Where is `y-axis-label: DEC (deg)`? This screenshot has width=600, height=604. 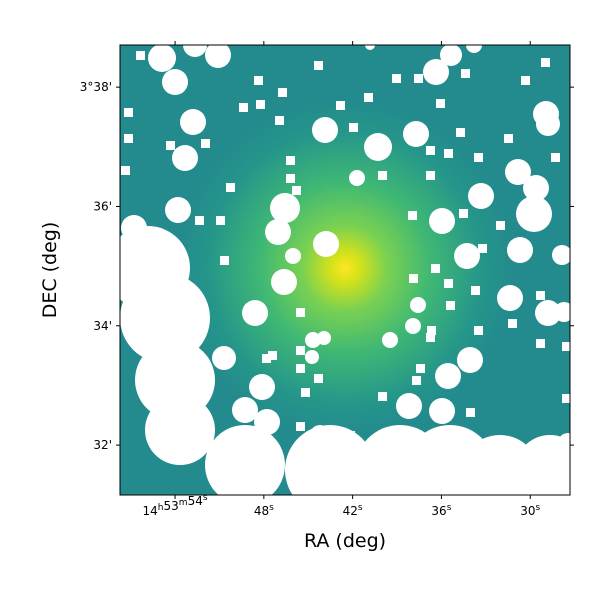 y-axis-label: DEC (deg) is located at coordinates (50, 270).